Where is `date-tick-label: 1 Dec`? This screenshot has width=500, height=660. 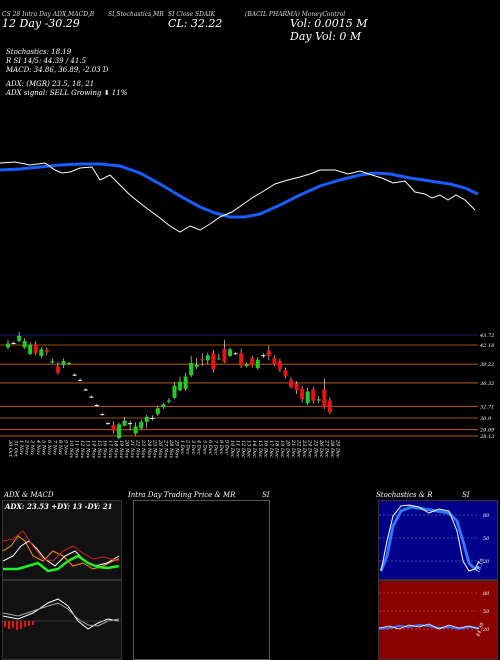
date-tick-label: 1 Dec is located at coordinates (182, 447).